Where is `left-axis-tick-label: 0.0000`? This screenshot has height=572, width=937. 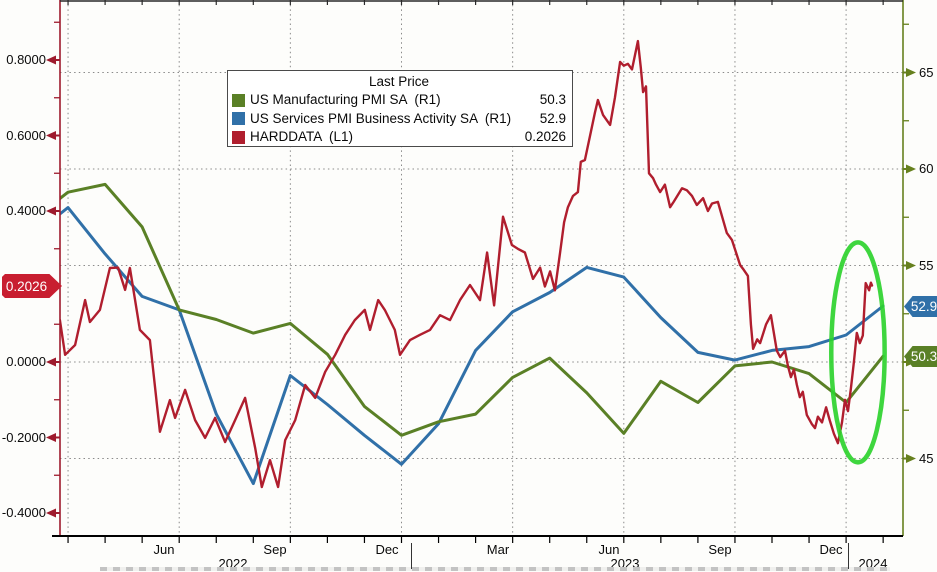
left-axis-tick-label: 0.0000 is located at coordinates (26, 361).